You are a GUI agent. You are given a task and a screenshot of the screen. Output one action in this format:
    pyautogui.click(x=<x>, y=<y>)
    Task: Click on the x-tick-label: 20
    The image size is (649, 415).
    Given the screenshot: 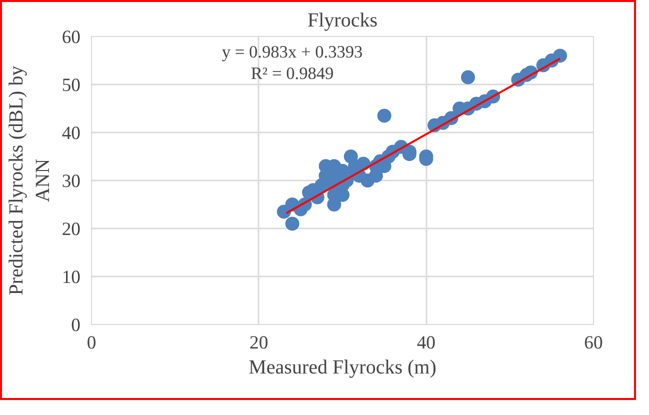 What is the action you would take?
    pyautogui.click(x=259, y=343)
    